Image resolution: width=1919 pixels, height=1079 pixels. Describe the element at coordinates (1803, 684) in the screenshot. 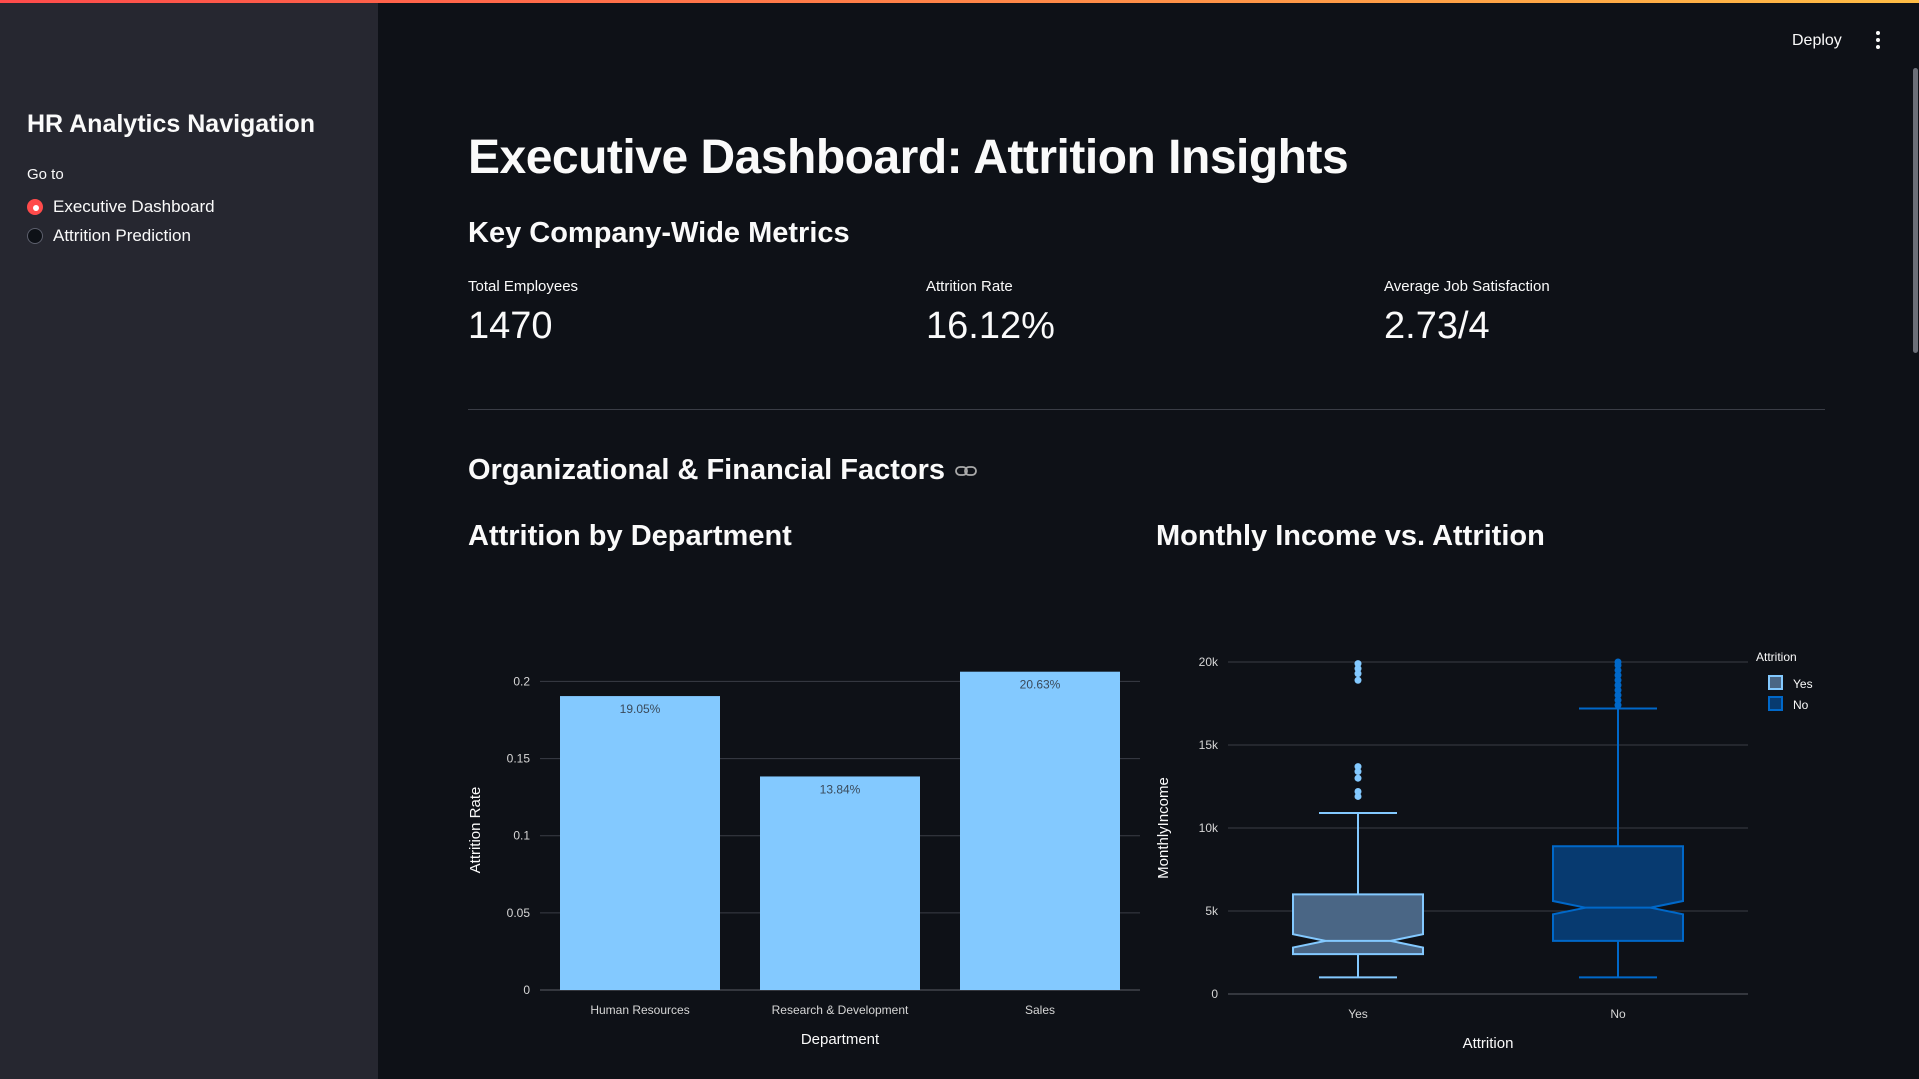

I see `legend-label: Yes` at that location.